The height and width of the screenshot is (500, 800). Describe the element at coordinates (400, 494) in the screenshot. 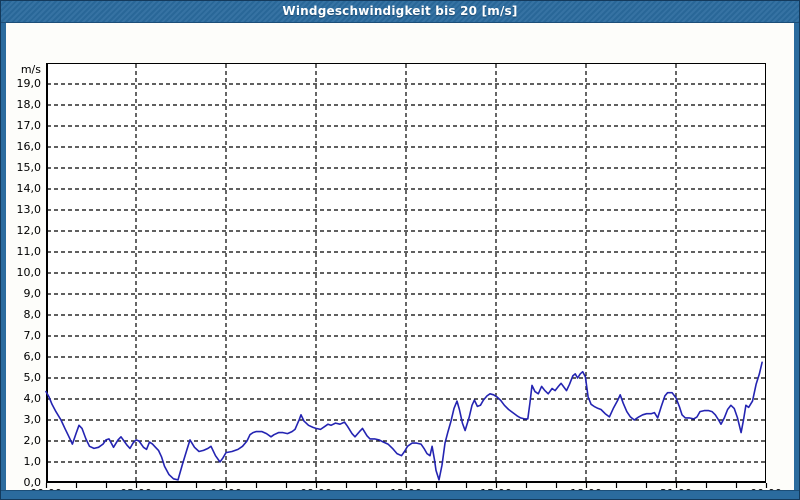

I see `frame-bottom-bar` at that location.